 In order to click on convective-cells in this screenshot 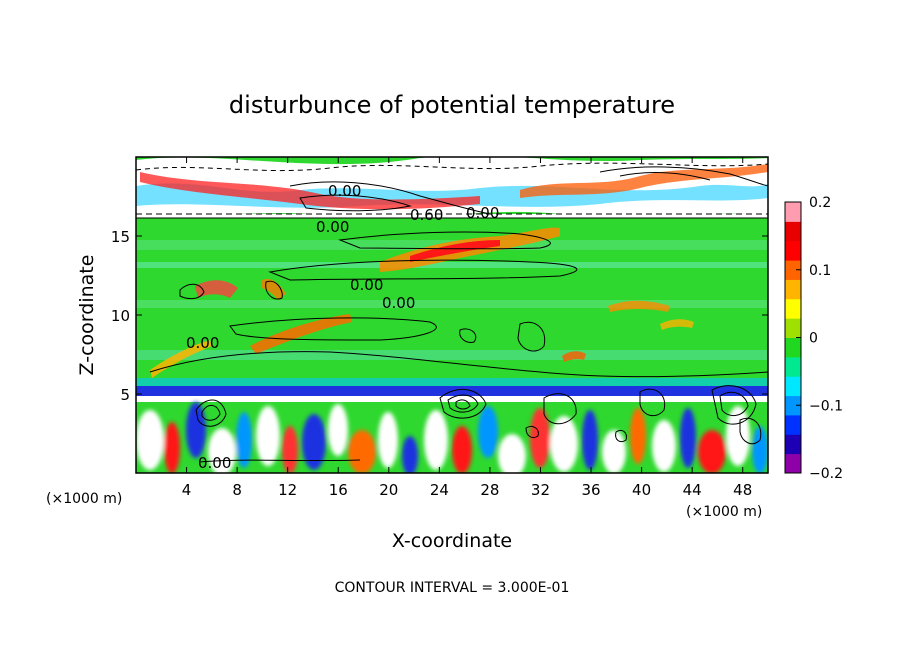, I will do `click(452, 437)`.